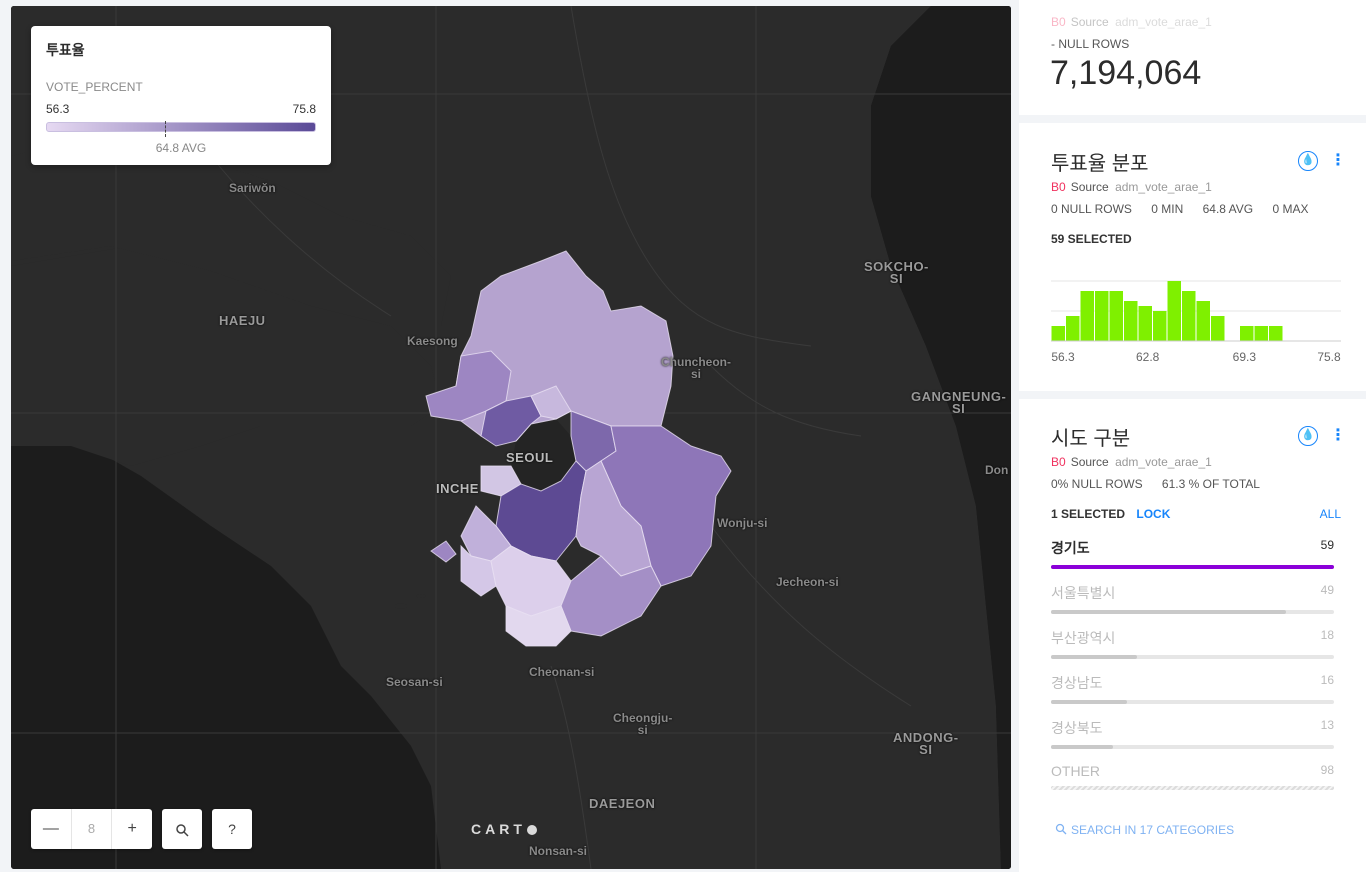 This screenshot has height=872, width=1366. What do you see at coordinates (1327, 680) in the screenshot?
I see `category-count: 16` at bounding box center [1327, 680].